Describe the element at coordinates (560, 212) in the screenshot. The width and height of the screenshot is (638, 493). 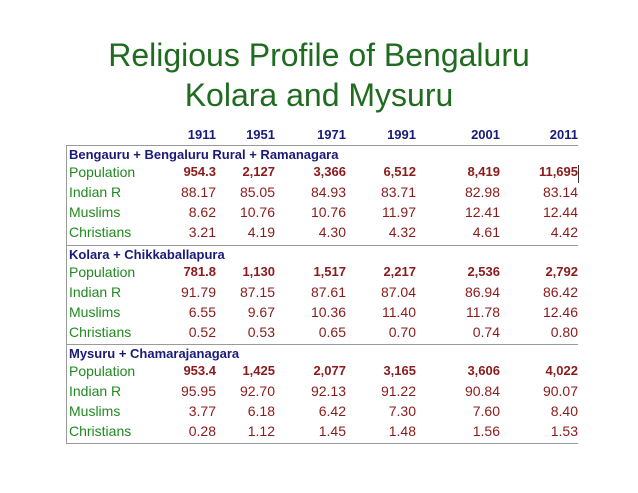
I see `cell-value: 12.44` at that location.